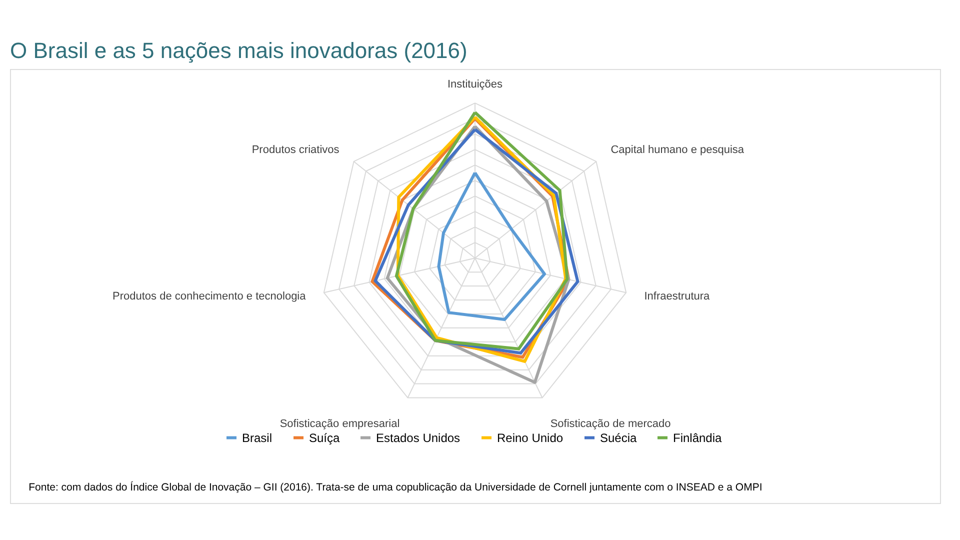  Describe the element at coordinates (619, 437) in the screenshot. I see `legend-label: Suécia` at that location.